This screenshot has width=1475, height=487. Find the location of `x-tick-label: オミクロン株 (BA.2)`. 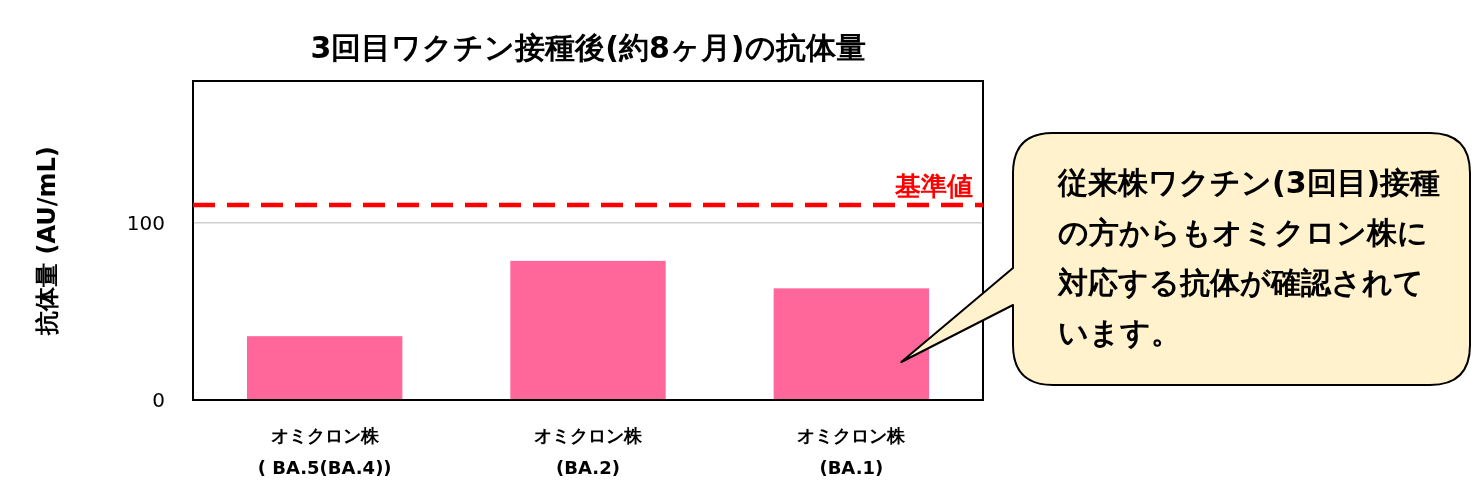

x-tick-label: オミクロン株 (BA.2) is located at coordinates (588, 451).